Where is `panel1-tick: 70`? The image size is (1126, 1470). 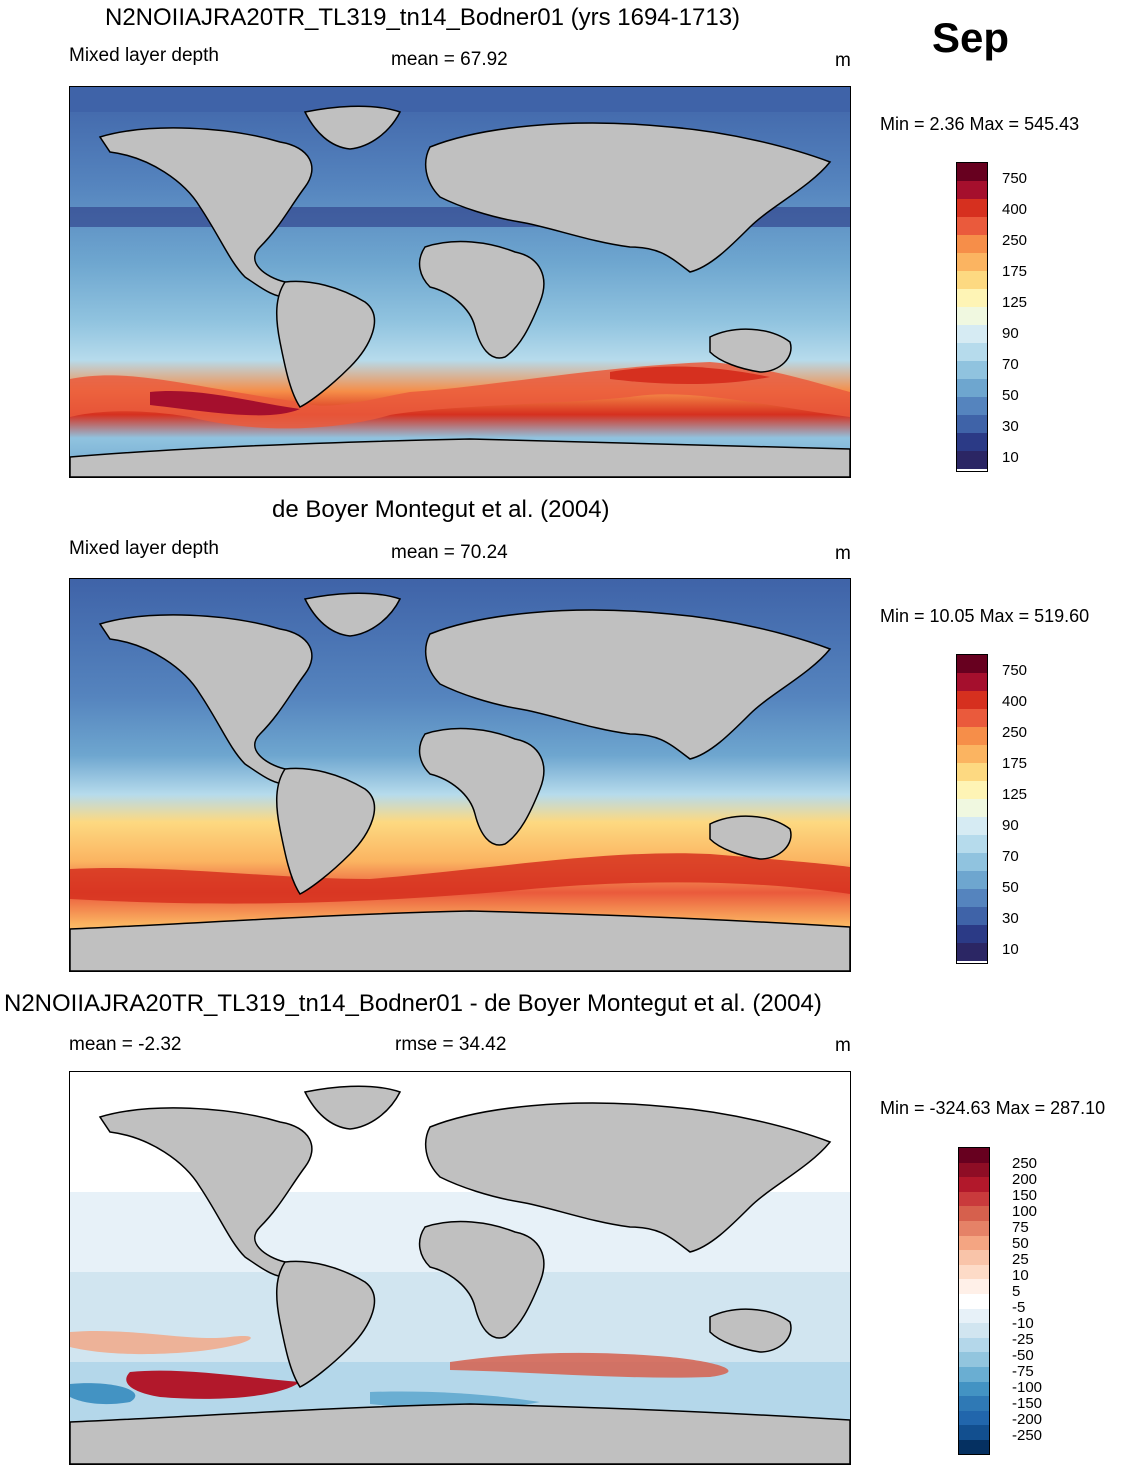
panel1-tick: 70 is located at coordinates (1010, 364).